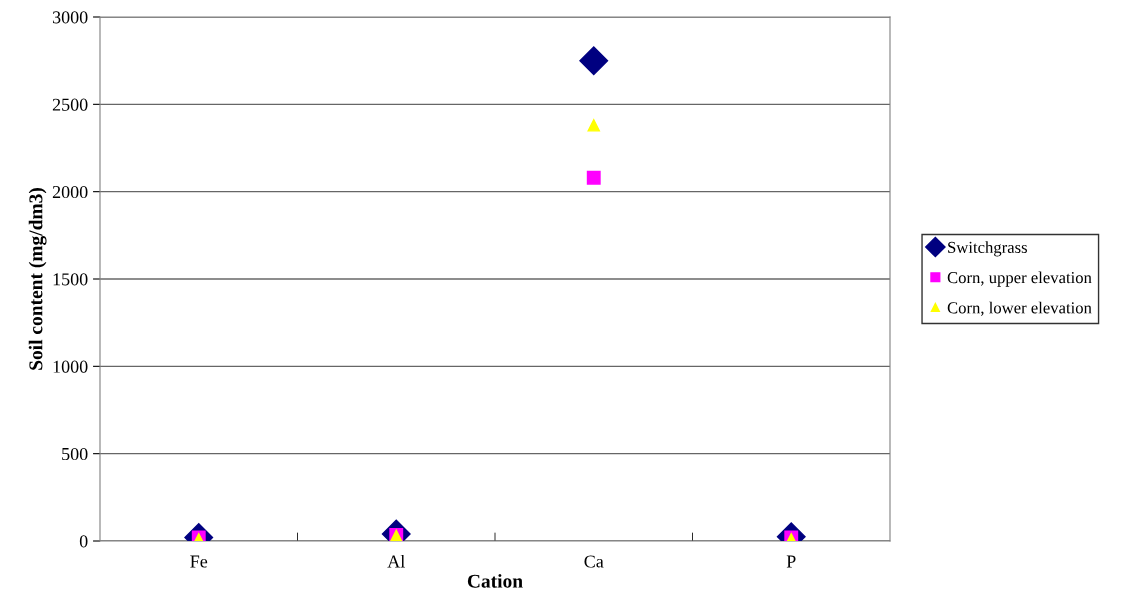  Describe the element at coordinates (199, 561) in the screenshot. I see `x-tick-label: Fe` at that location.